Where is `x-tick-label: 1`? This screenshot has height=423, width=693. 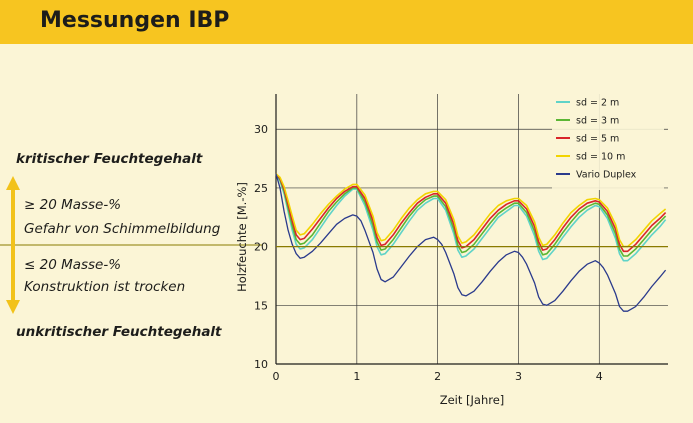 x-tick-label: 1 is located at coordinates (356, 376).